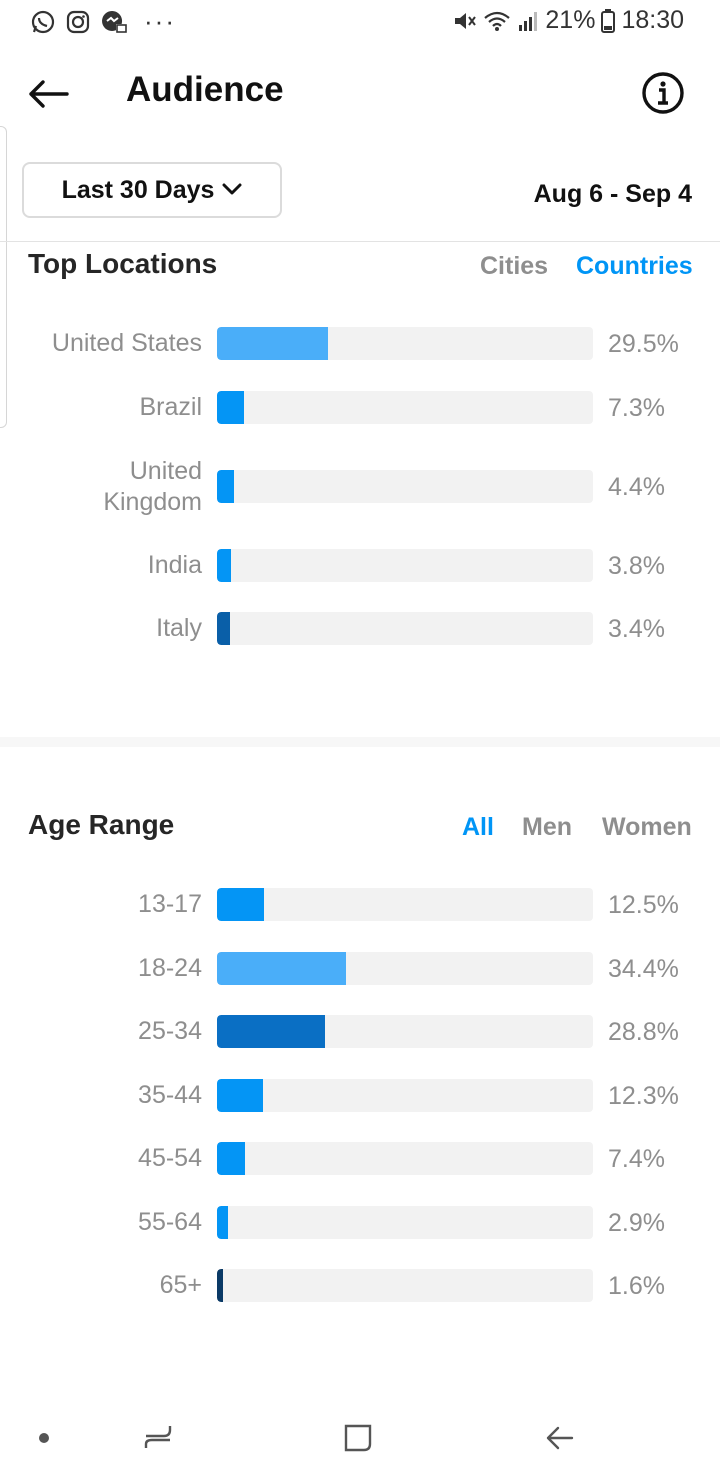 This screenshot has height=1480, width=720. I want to click on chevron-down-icon, so click(232, 189).